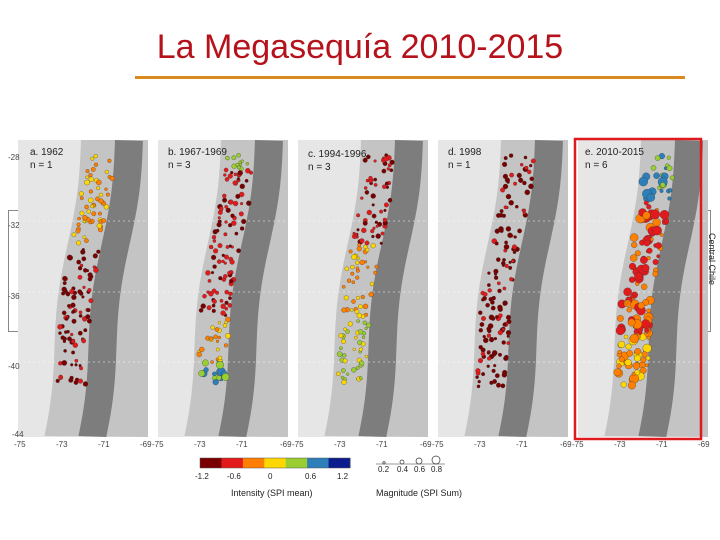 The height and width of the screenshot is (540, 720). I want to click on lon-label: -73, so click(620, 444).